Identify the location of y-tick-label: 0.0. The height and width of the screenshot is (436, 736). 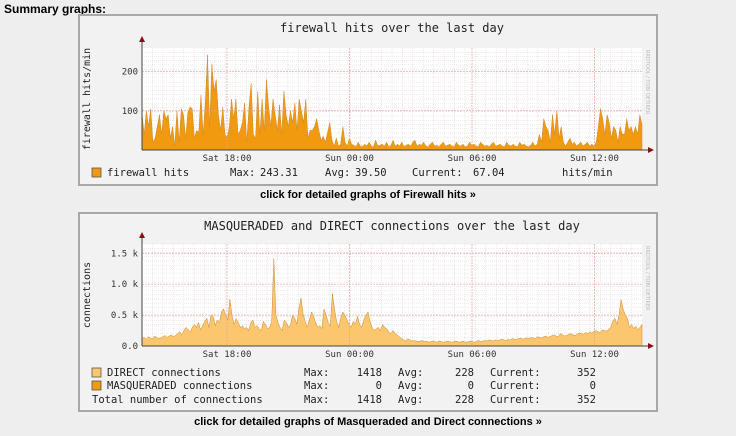
(130, 347).